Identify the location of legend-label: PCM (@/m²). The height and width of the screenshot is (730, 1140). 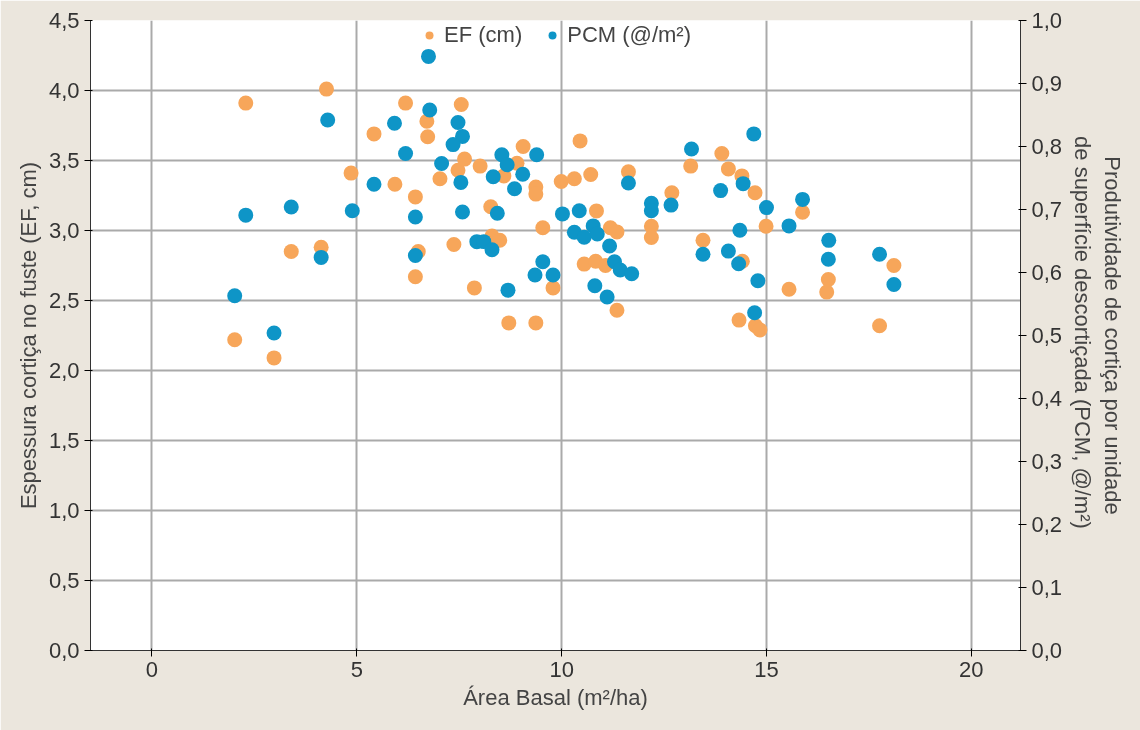
(629, 35).